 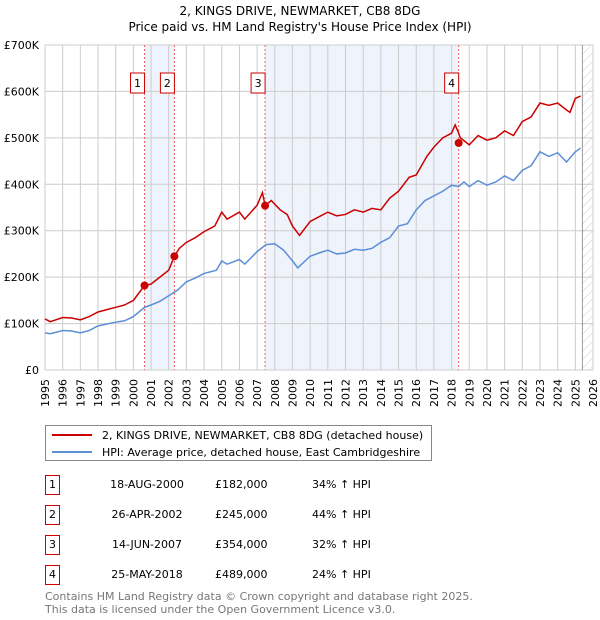 I want to click on sale-row: 3 14-JUN-2007 £354,000 32% ↑ HPI, so click(x=245, y=545).